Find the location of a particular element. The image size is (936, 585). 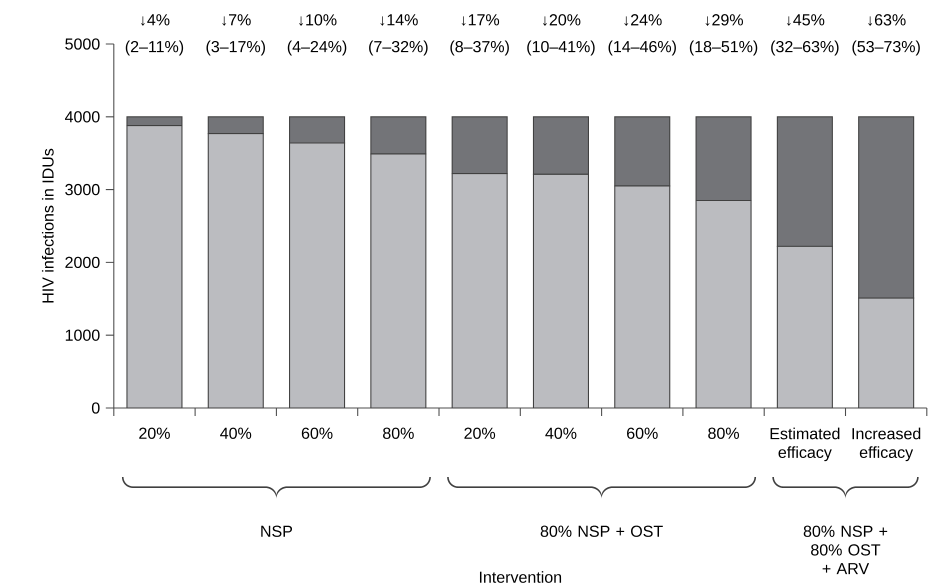

text: ↓45% is located at coordinates (805, 20).